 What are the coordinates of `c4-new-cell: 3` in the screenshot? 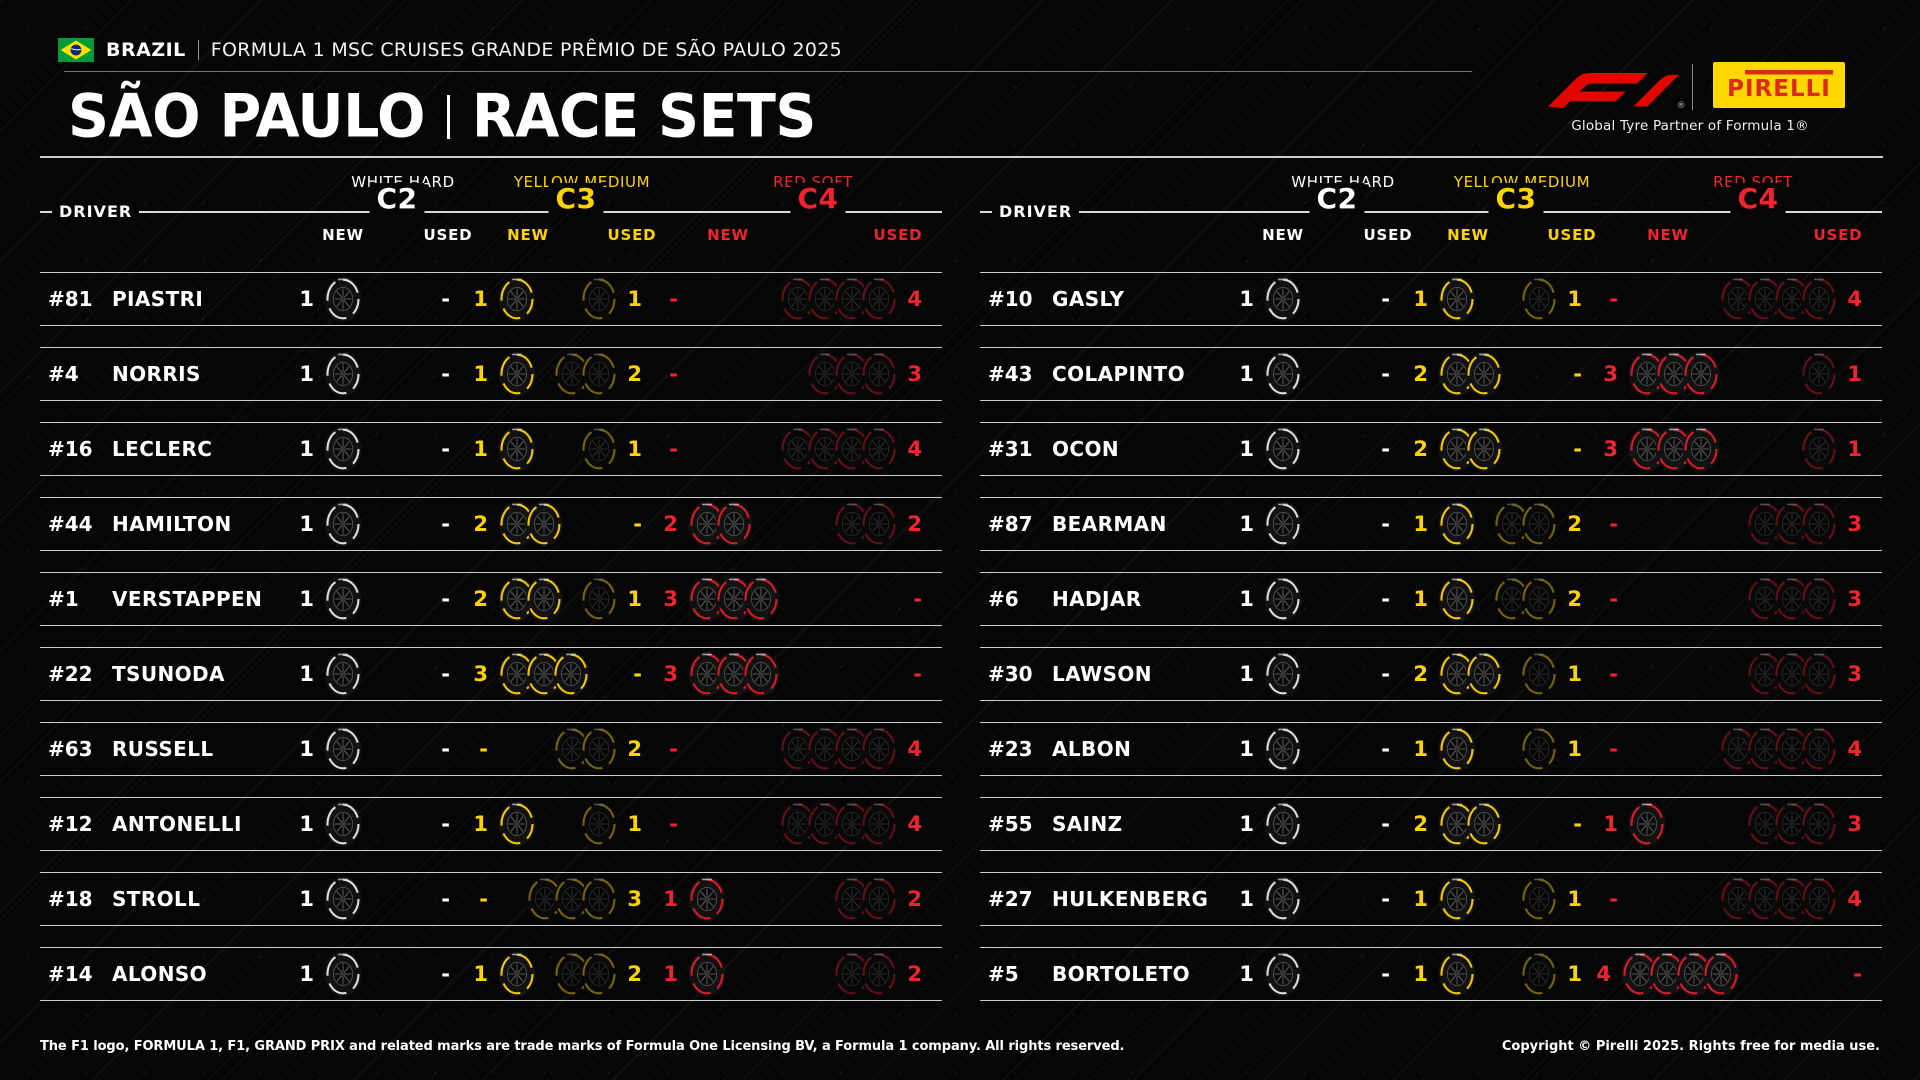 It's located at (680, 674).